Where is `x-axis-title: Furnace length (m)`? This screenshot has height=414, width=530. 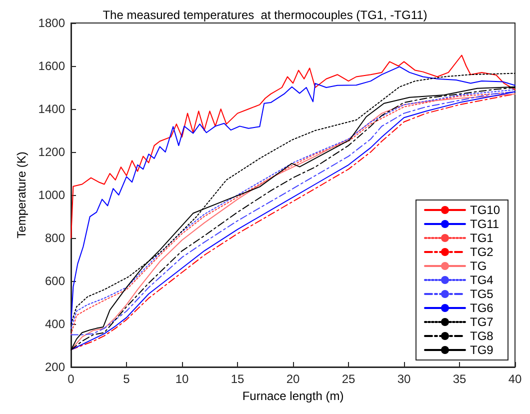 x-axis-title: Furnace length (m) is located at coordinates (293, 395).